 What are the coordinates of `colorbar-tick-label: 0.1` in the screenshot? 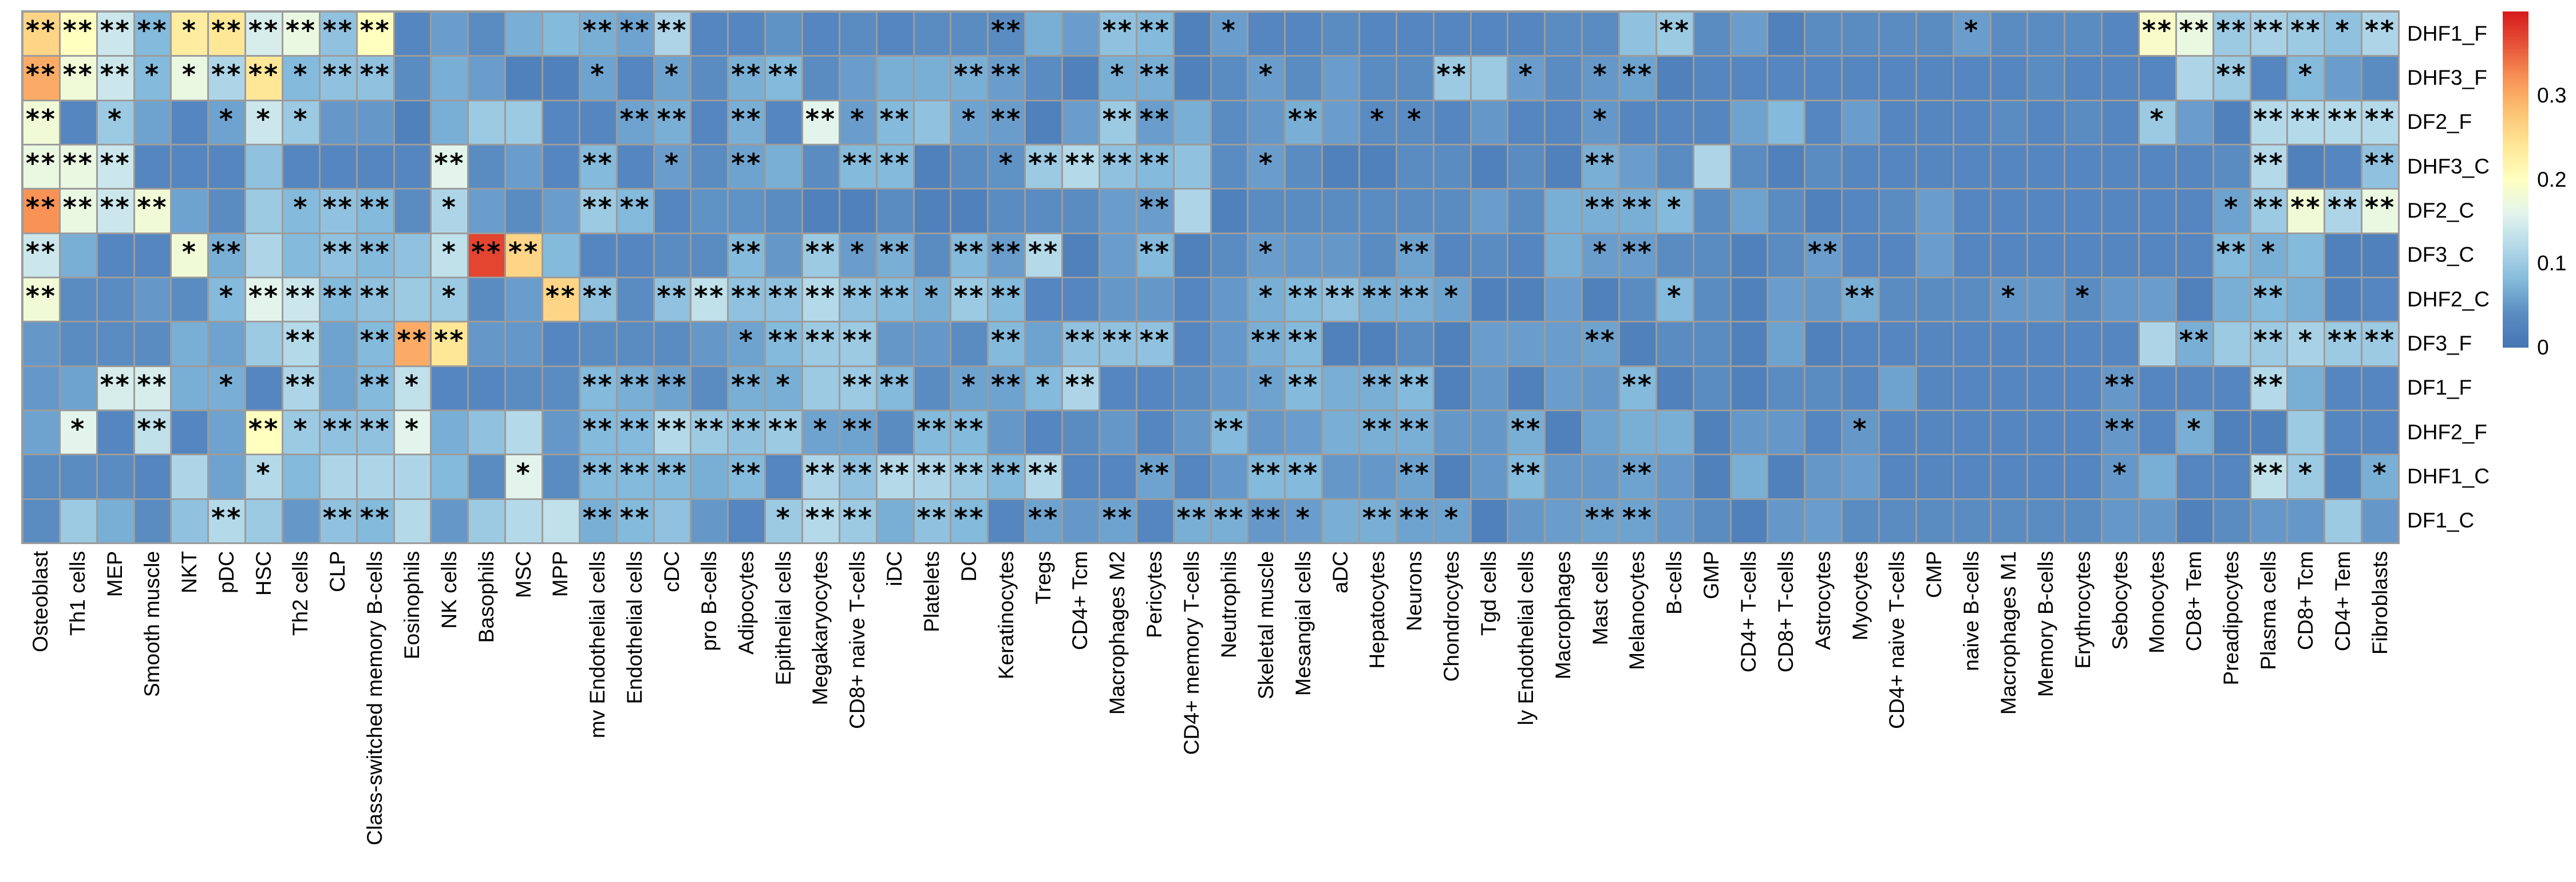 It's located at (2552, 263).